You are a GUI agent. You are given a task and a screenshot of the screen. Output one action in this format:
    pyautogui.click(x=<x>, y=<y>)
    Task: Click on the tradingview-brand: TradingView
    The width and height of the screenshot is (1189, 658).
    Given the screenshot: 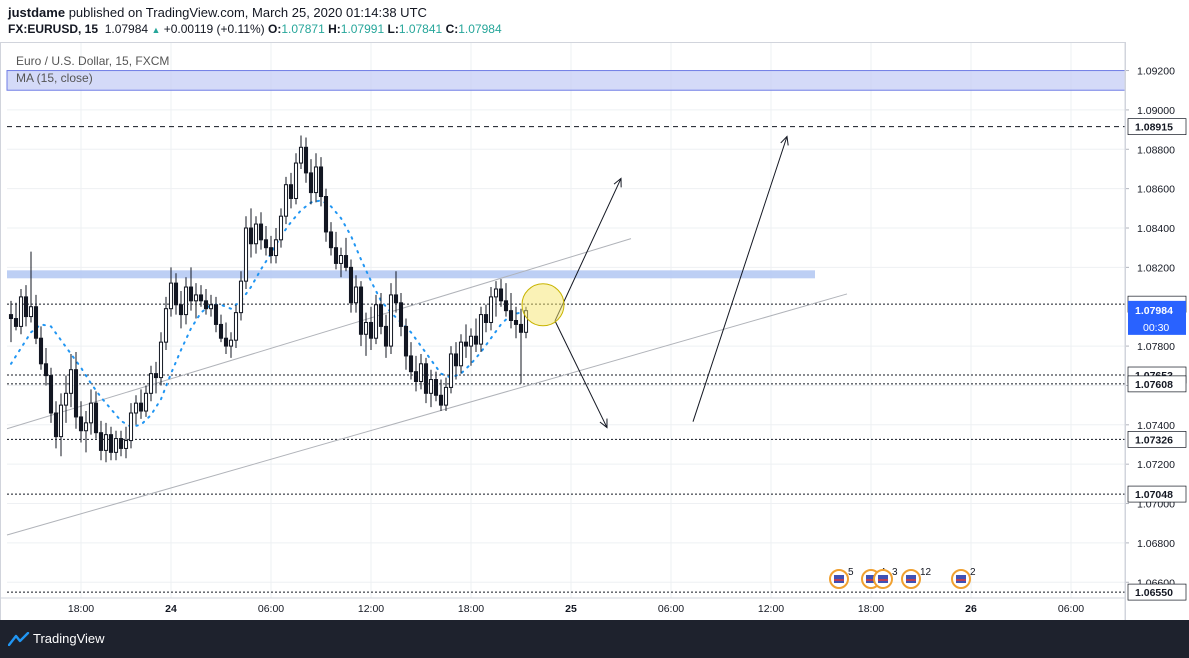 What is the action you would take?
    pyautogui.click(x=69, y=638)
    